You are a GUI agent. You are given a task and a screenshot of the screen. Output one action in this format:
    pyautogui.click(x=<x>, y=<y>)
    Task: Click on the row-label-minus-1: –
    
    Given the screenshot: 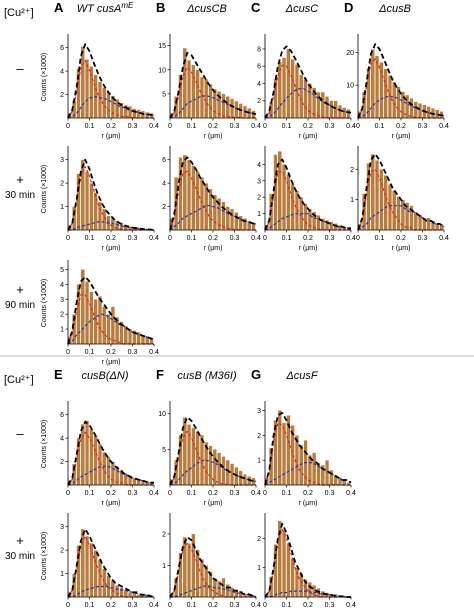 What is the action you would take?
    pyautogui.click(x=20, y=68)
    